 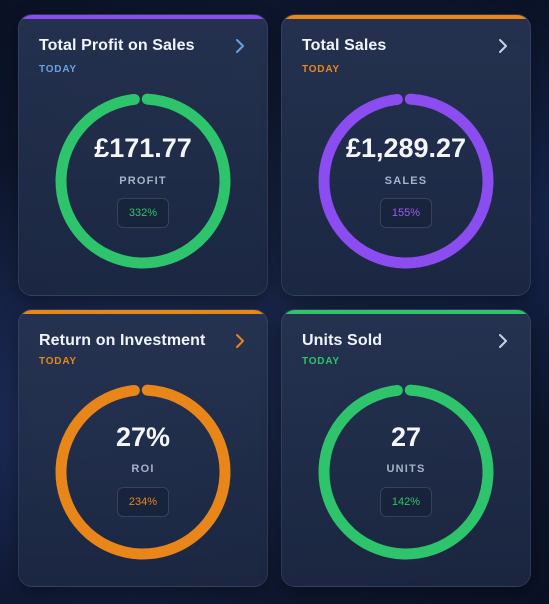 I want to click on sales-metric-label: SALES, so click(x=406, y=181).